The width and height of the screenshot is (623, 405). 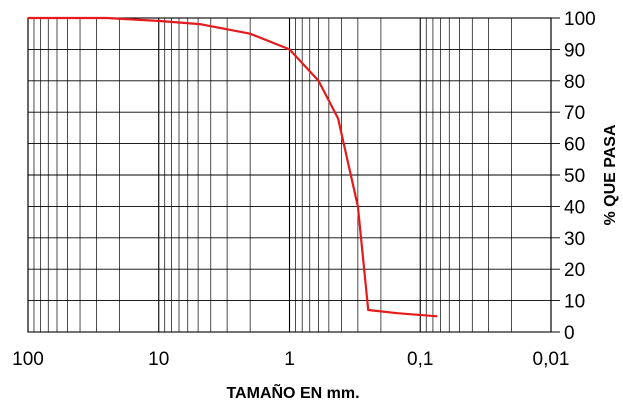 I want to click on x-tick-label: 0,01, so click(x=551, y=359).